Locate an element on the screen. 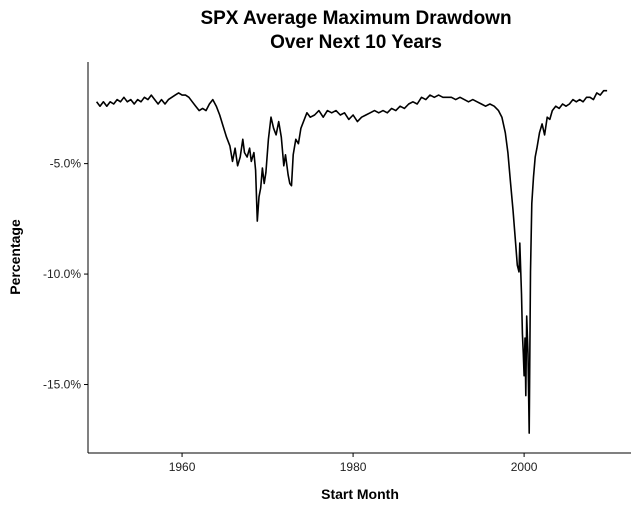 The image size is (640, 512). x-tick-label: 1960 is located at coordinates (182, 467).